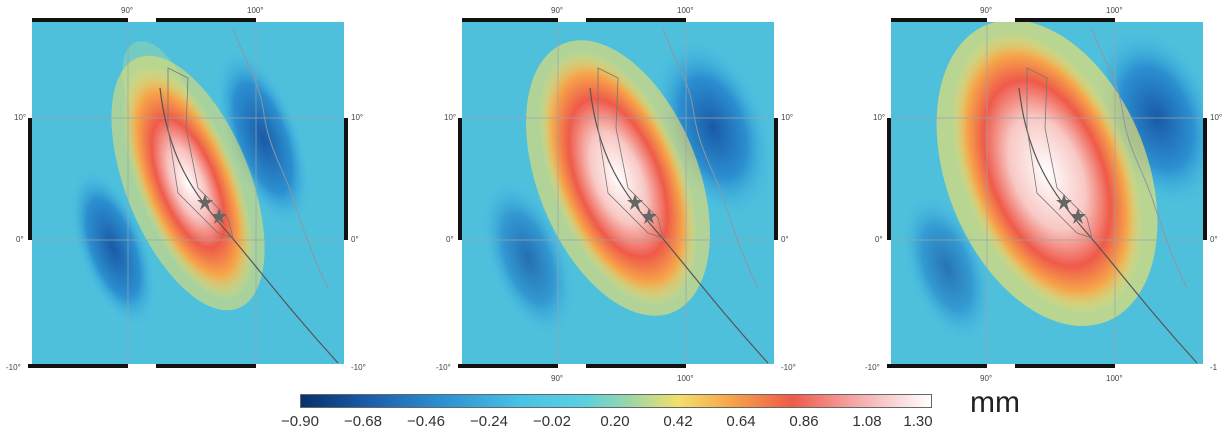  Describe the element at coordinates (678, 421) in the screenshot. I see `colorbar-label: 0.42` at that location.